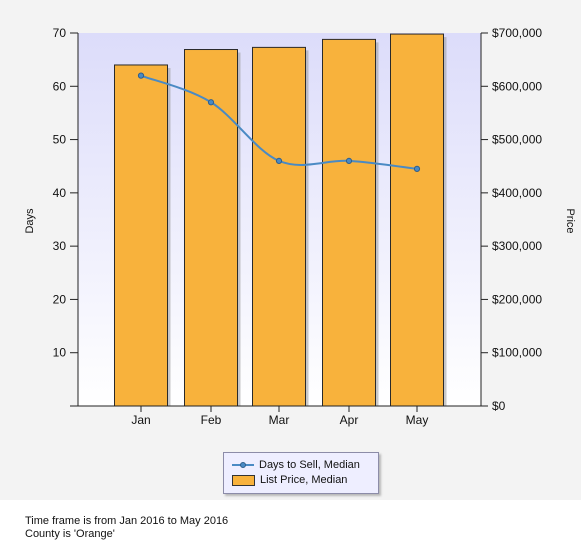 This screenshot has height=544, width=581. Describe the element at coordinates (517, 299) in the screenshot. I see `right-tick-label: $200,000` at that location.